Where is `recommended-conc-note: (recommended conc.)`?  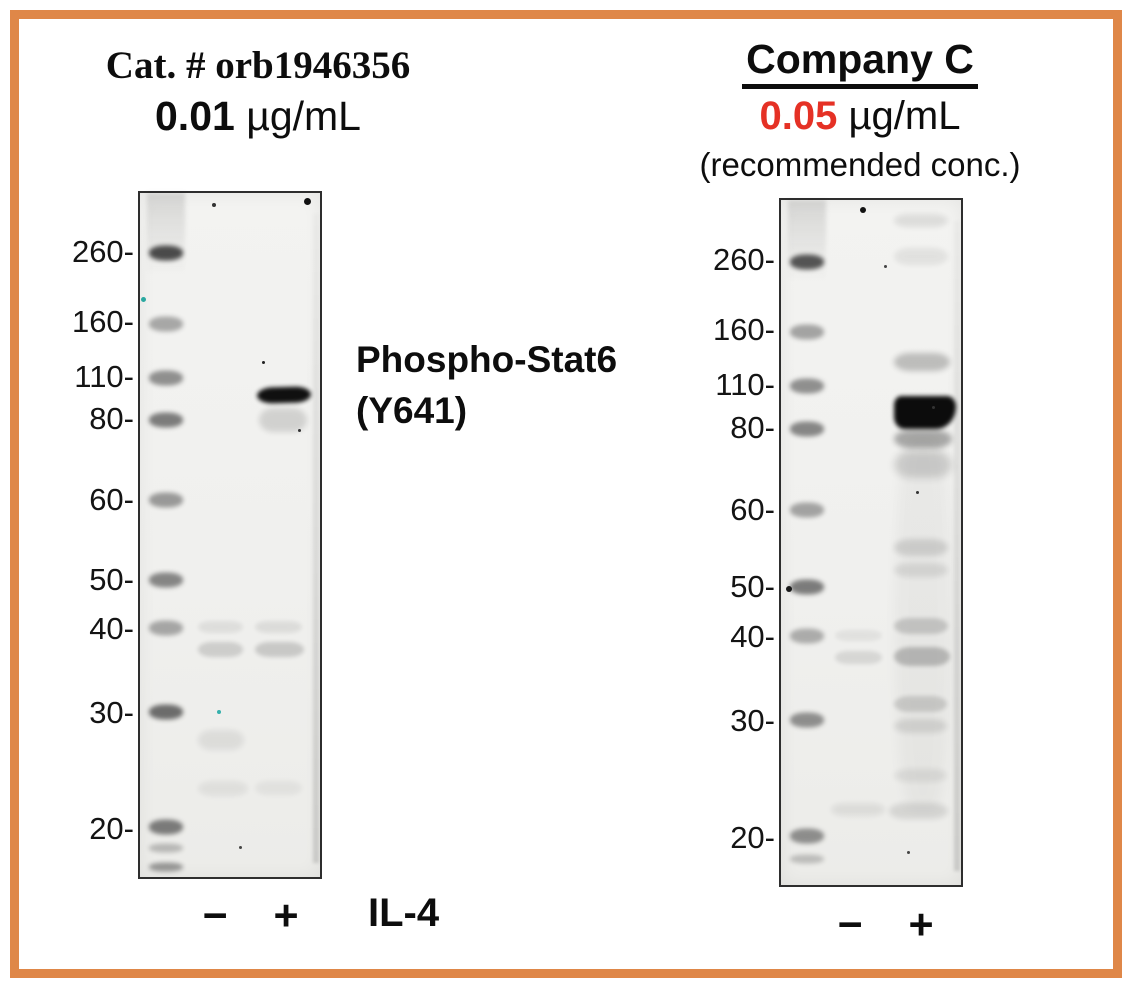 recommended-conc-note: (recommended conc.) is located at coordinates (860, 164).